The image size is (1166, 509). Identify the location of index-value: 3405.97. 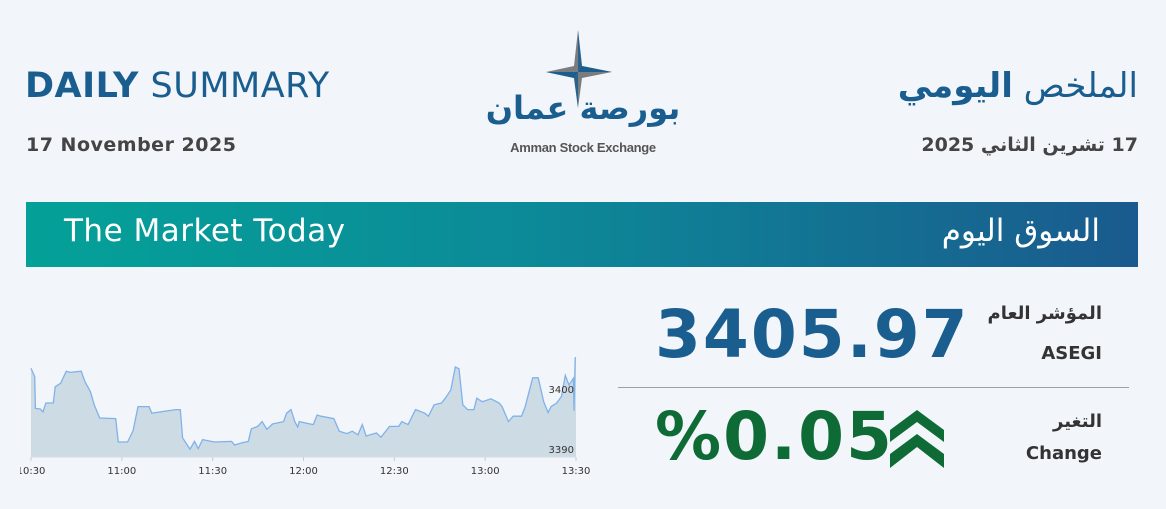
(812, 334).